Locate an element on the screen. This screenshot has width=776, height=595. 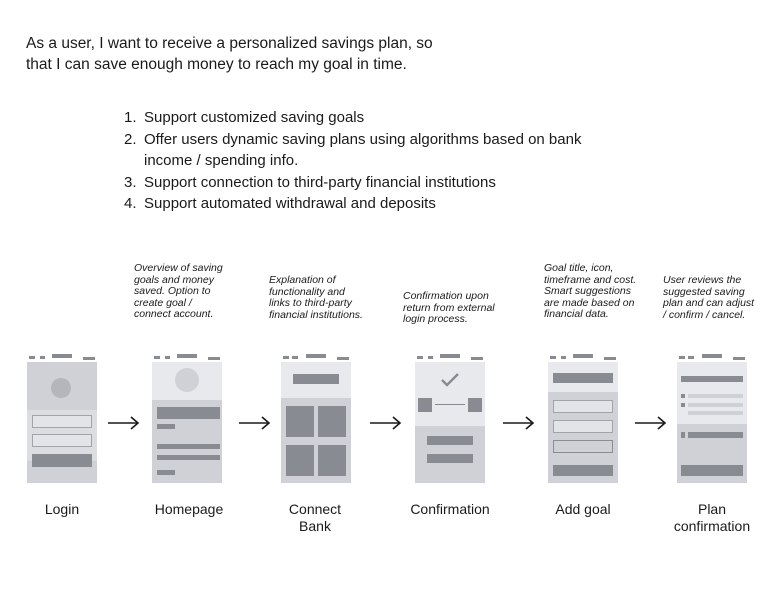
checkmark-icon is located at coordinates (450, 380).